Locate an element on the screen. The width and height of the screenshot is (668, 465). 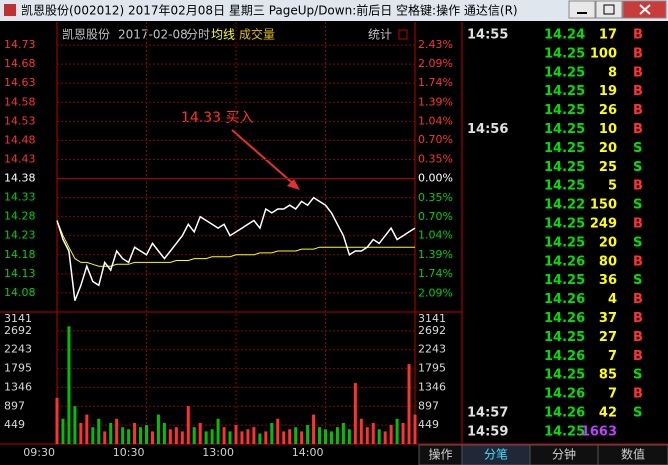
maximize-button is located at coordinates (609, 9).